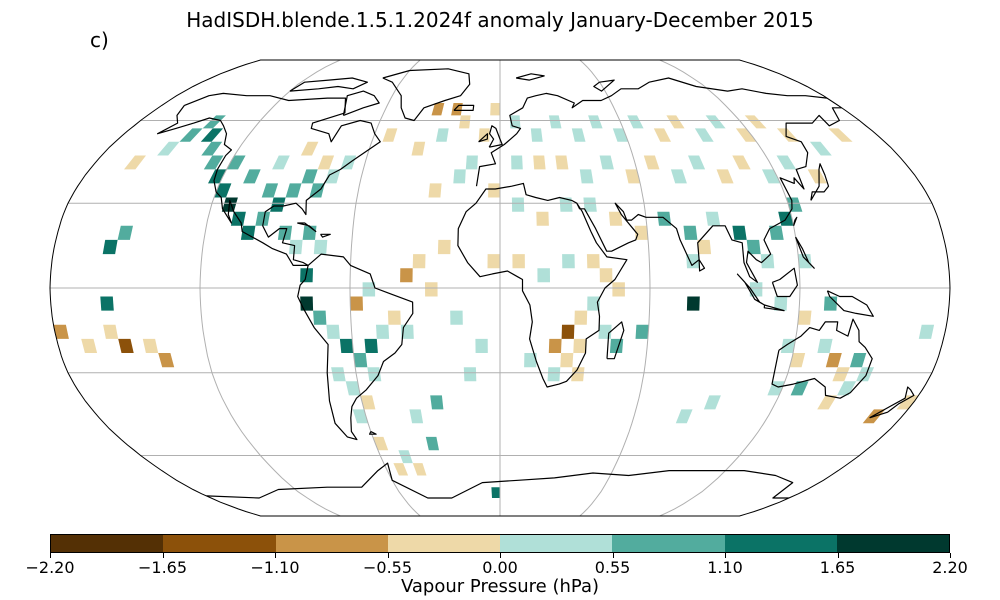  I want to click on colorbar-tick-label: 2.20, so click(950, 567).